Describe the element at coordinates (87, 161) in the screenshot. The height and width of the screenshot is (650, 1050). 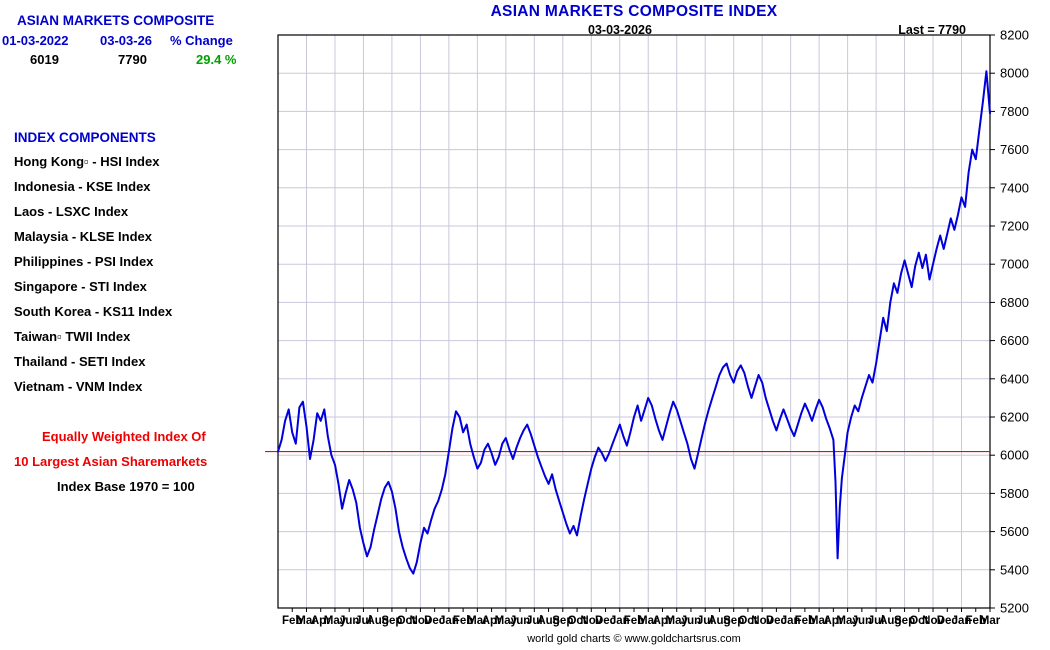
I see `index-component: Hong Kong▫ - HSI Index` at that location.